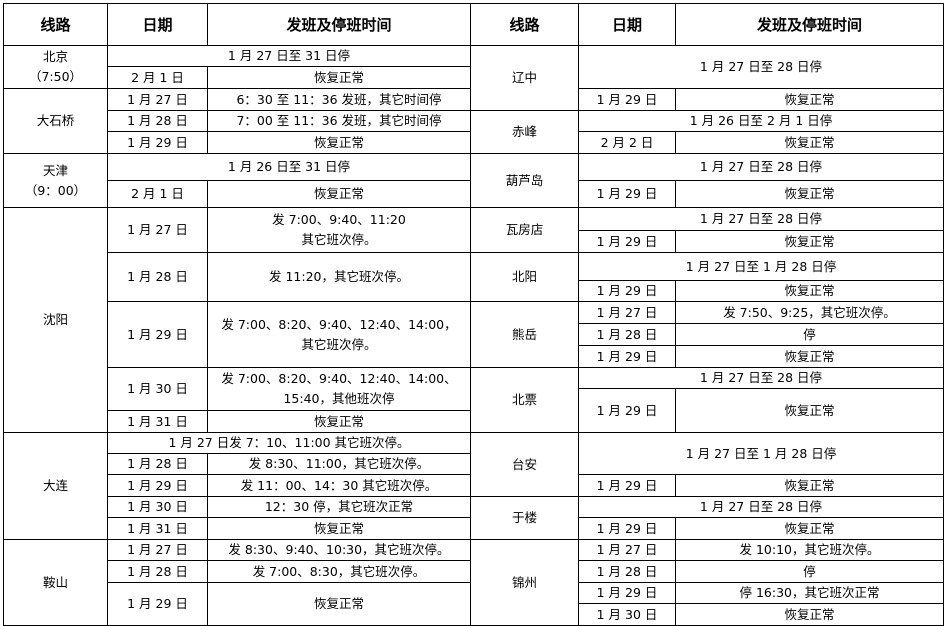 Image resolution: width=944 pixels, height=626 pixels. I want to click on schedule-row: 北阳 1 月 27 日至 1 月 28 日停, so click(707, 277).